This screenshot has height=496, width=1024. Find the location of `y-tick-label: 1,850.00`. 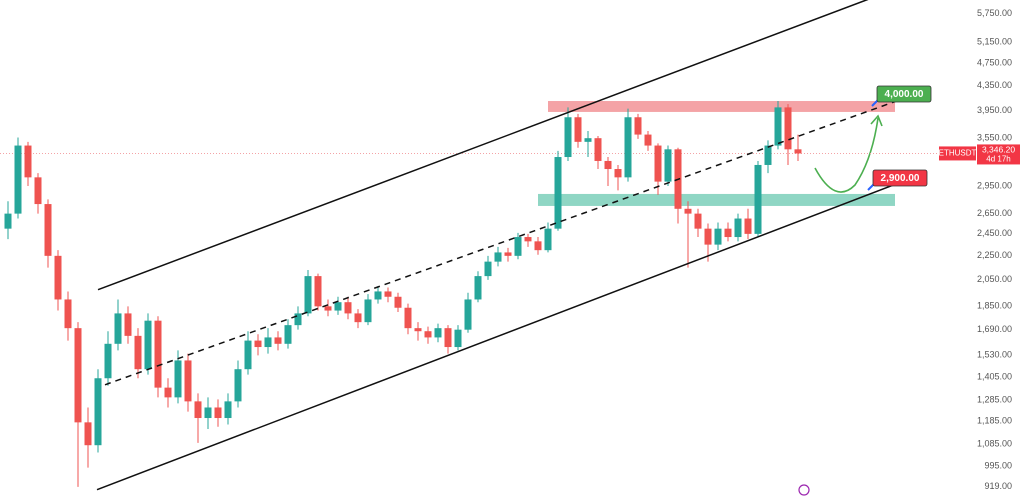

y-tick-label: 1,850.00 is located at coordinates (994, 306).